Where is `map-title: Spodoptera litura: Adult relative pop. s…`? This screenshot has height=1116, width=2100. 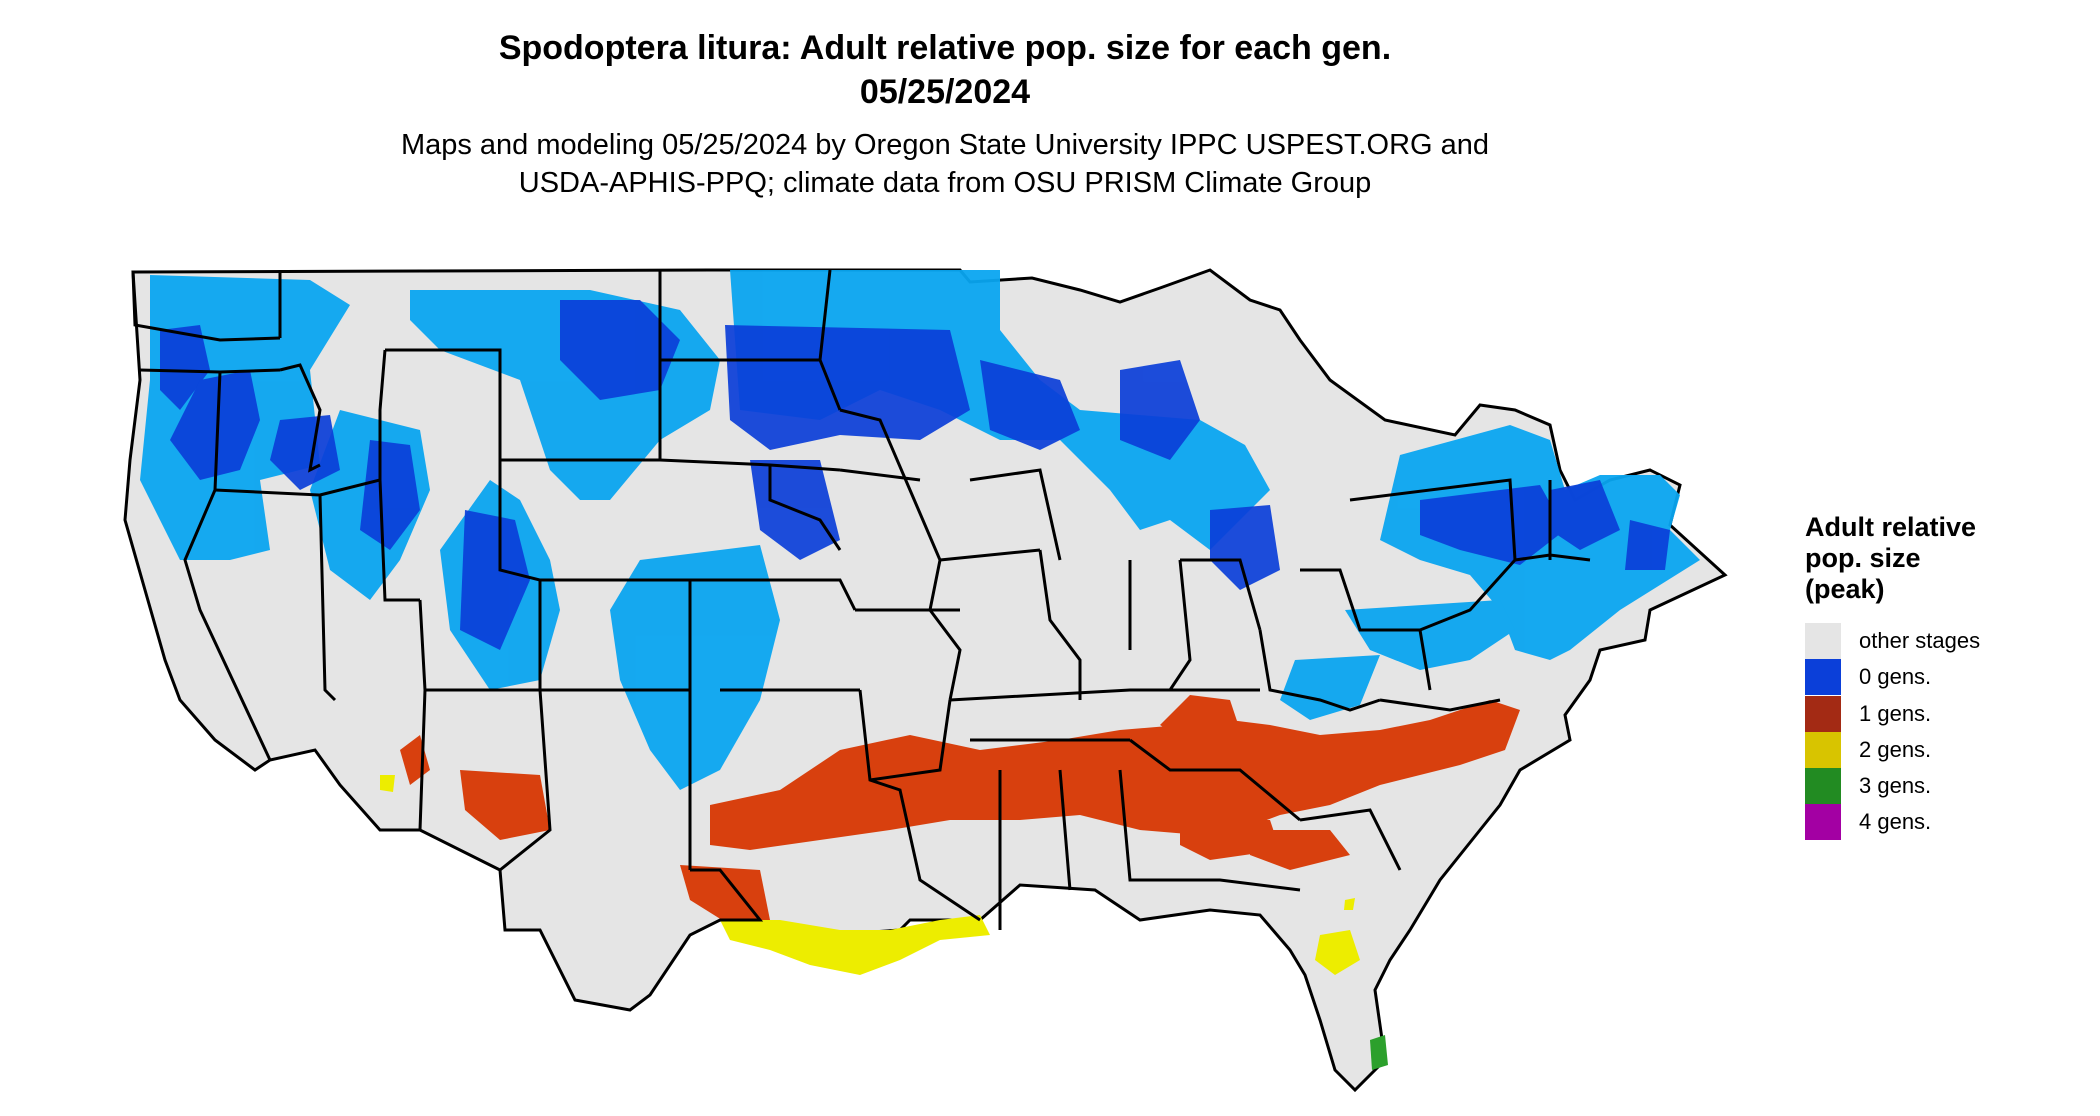
map-title: Spodoptera litura: Adult relative pop. s… is located at coordinates (945, 48).